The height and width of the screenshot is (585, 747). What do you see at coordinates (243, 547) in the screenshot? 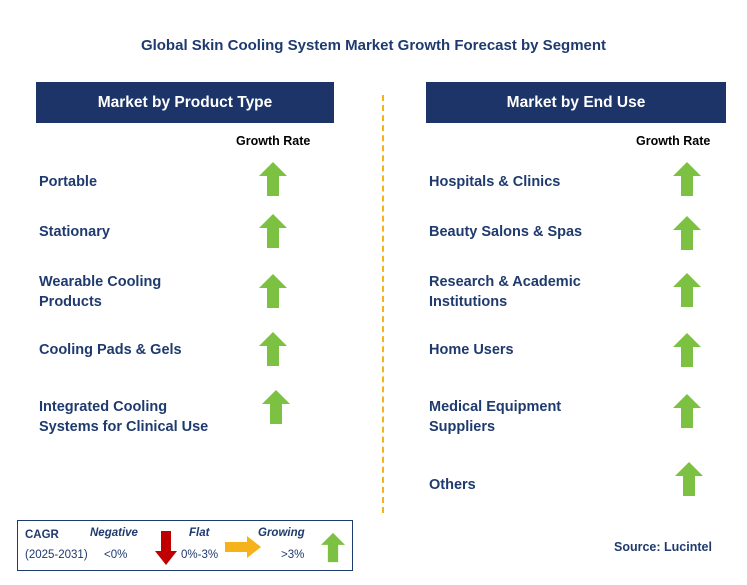
I see `yellow-right-arrow-icon` at bounding box center [243, 547].